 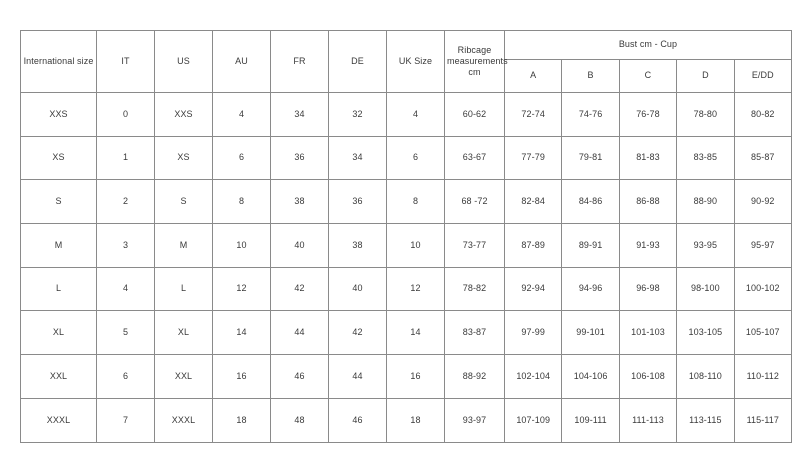 What do you see at coordinates (476, 61) in the screenshot?
I see `column-header-ribcage-measurements: Ribcage measurements cm` at bounding box center [476, 61].